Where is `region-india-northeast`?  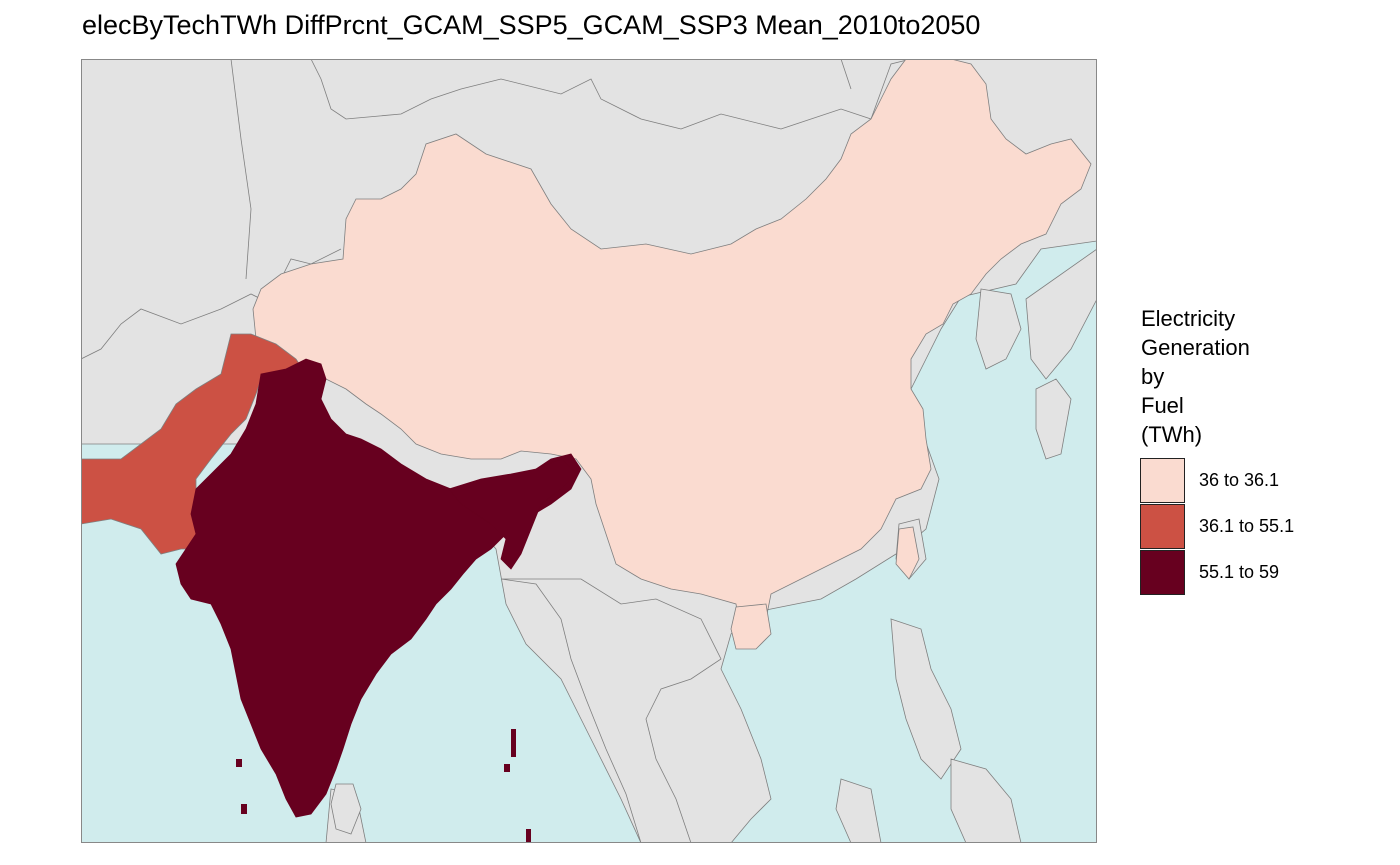
region-india-northeast is located at coordinates (512, 514).